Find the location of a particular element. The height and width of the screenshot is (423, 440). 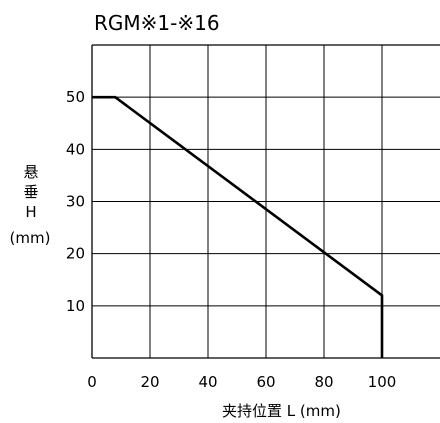

y-axis-label: 悬 垂 H (mm) is located at coordinates (30, 205).